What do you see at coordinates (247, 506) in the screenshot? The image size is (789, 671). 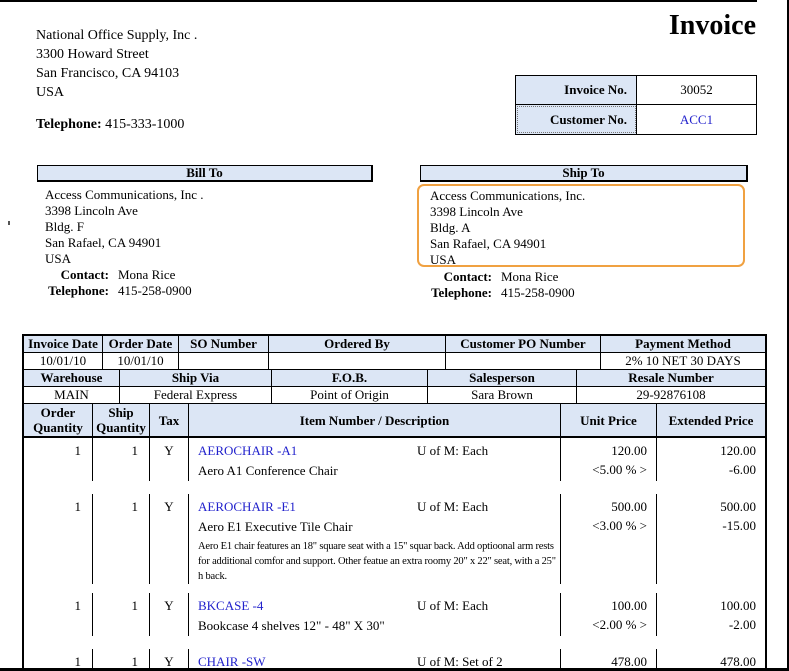 I see `item-number-link: AEROCHAIR -E1` at bounding box center [247, 506].